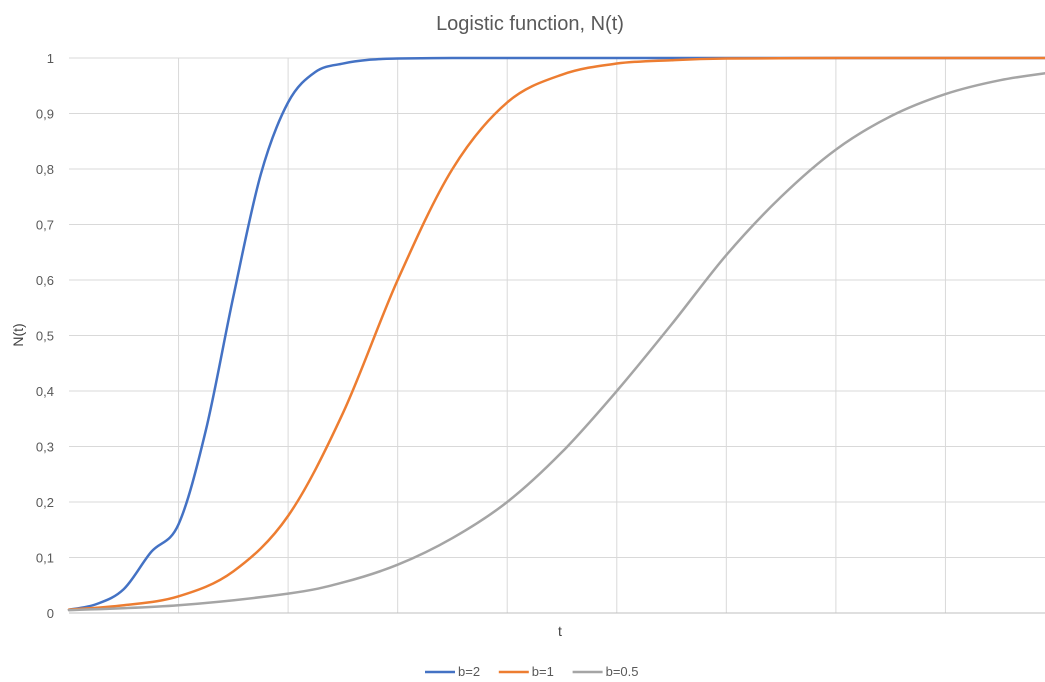 The height and width of the screenshot is (682, 1045). I want to click on y-tick-label: 0,2, so click(45, 502).